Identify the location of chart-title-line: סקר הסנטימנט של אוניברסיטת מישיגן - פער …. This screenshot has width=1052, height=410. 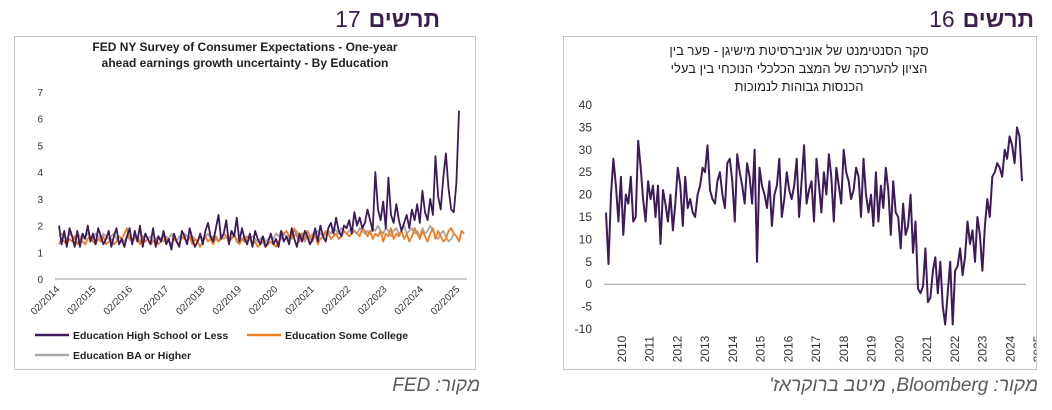
(798, 50).